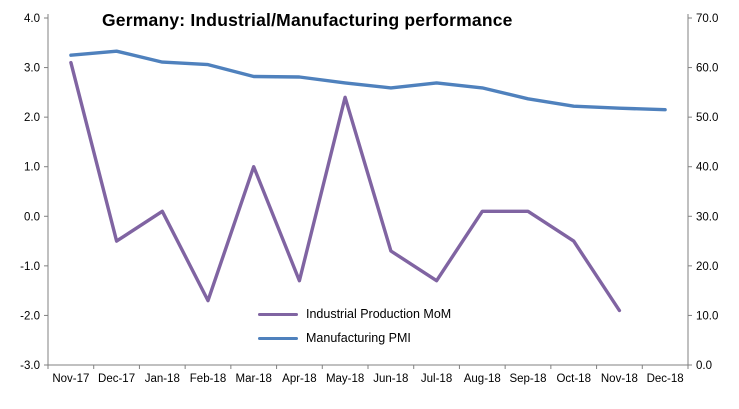 The width and height of the screenshot is (739, 409). What do you see at coordinates (527, 379) in the screenshot?
I see `svg-text: Sep-18` at bounding box center [527, 379].